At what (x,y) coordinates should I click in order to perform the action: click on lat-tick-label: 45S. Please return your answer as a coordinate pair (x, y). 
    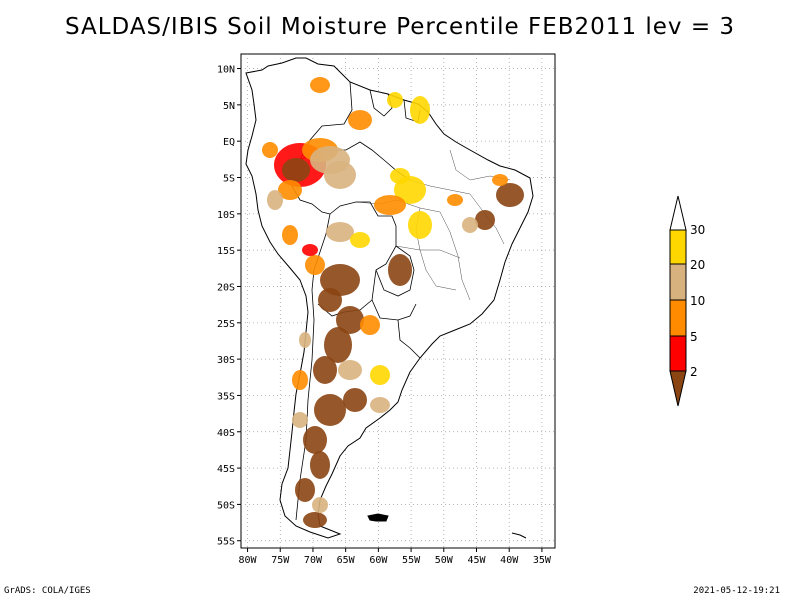
    Looking at the image, I should click on (226, 469).